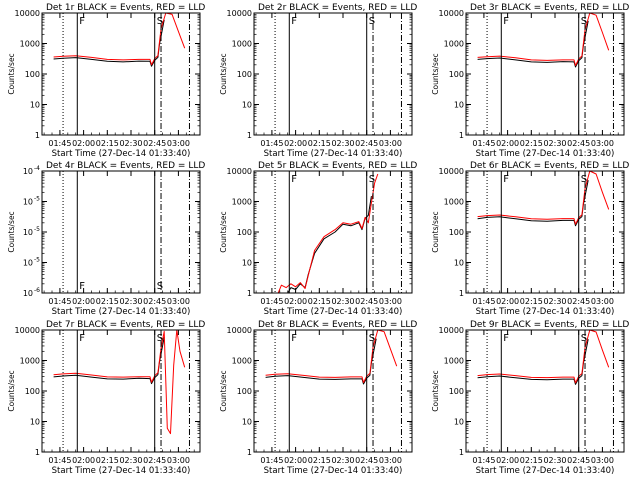 The height and width of the screenshot is (480, 640). I want to click on y-tick-exponent: -5, so click(37, 229).